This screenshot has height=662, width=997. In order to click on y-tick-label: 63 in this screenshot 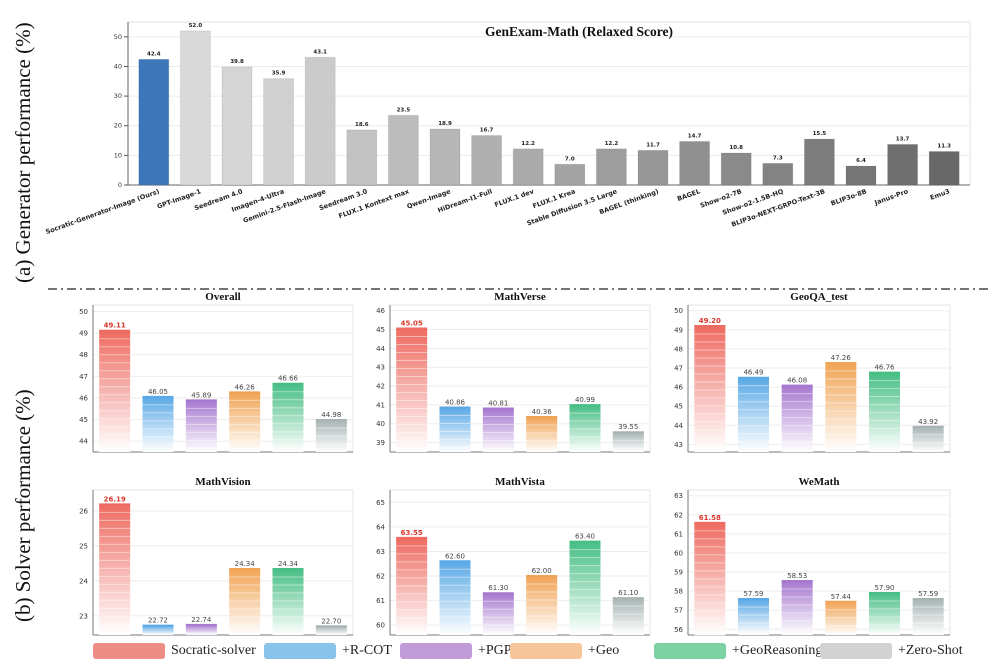, I will do `click(678, 496)`.